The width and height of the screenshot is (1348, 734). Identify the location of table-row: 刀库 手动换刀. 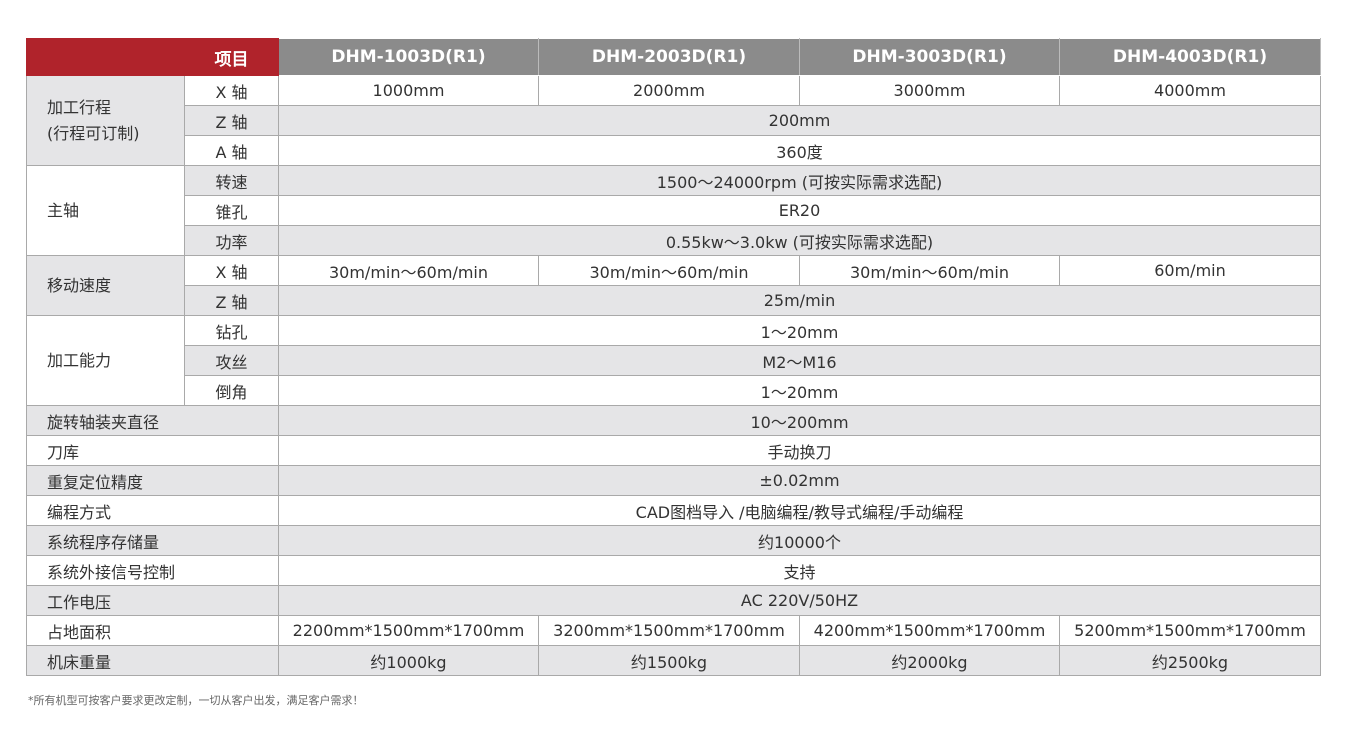
(673, 450).